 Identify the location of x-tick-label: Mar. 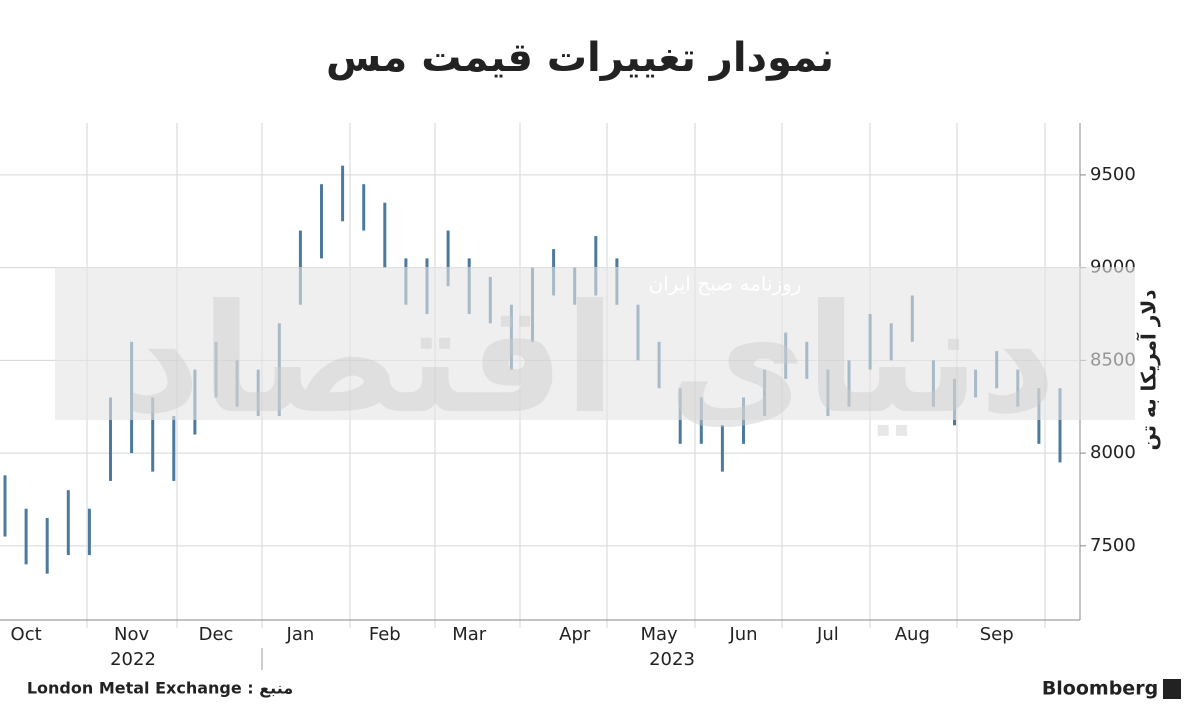
(469, 634).